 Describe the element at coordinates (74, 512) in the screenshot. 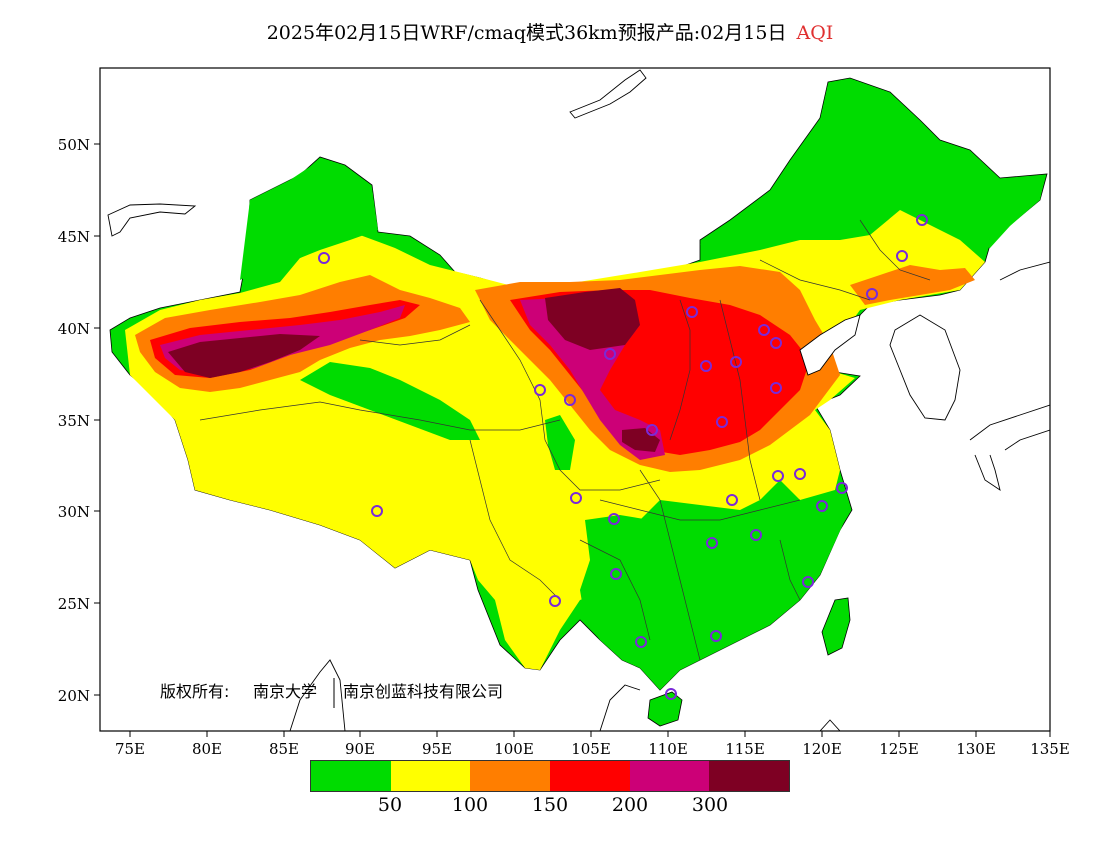

I see `lat-label: 30N` at that location.